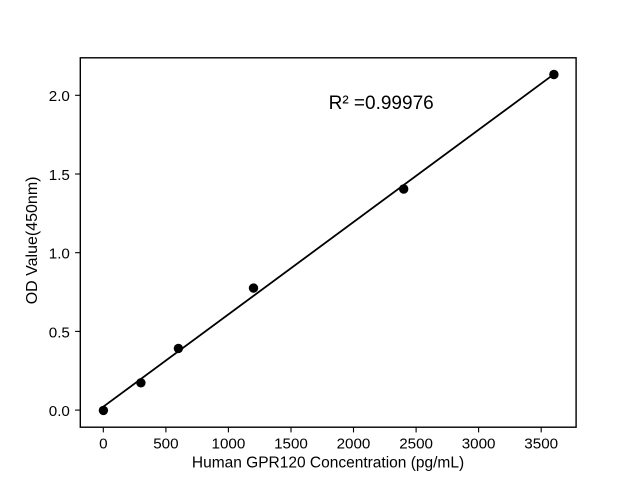 This screenshot has width=640, height=485. What do you see at coordinates (354, 443) in the screenshot?
I see `svg-text: 2000` at bounding box center [354, 443].